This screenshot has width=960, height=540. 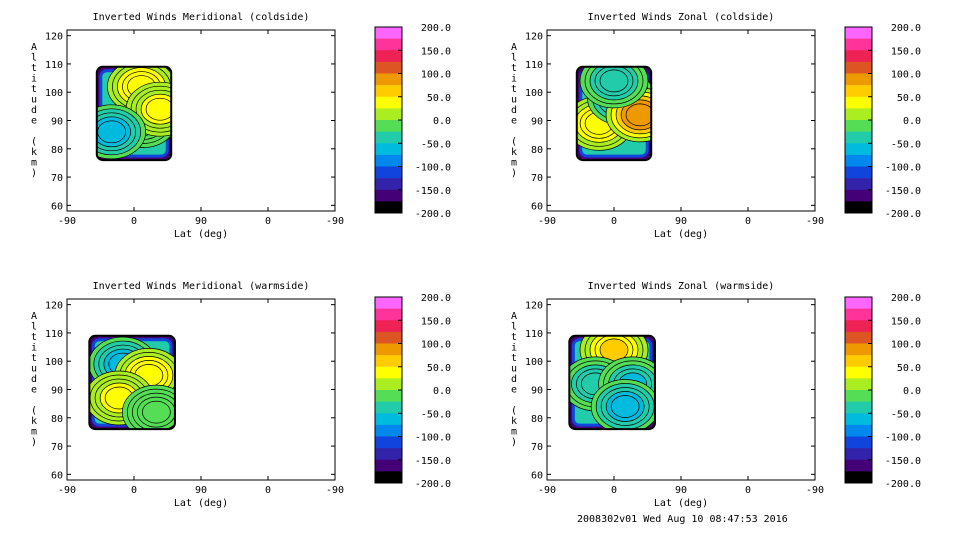 I want to click on colorbar-label: -200.0, so click(x=433, y=214).